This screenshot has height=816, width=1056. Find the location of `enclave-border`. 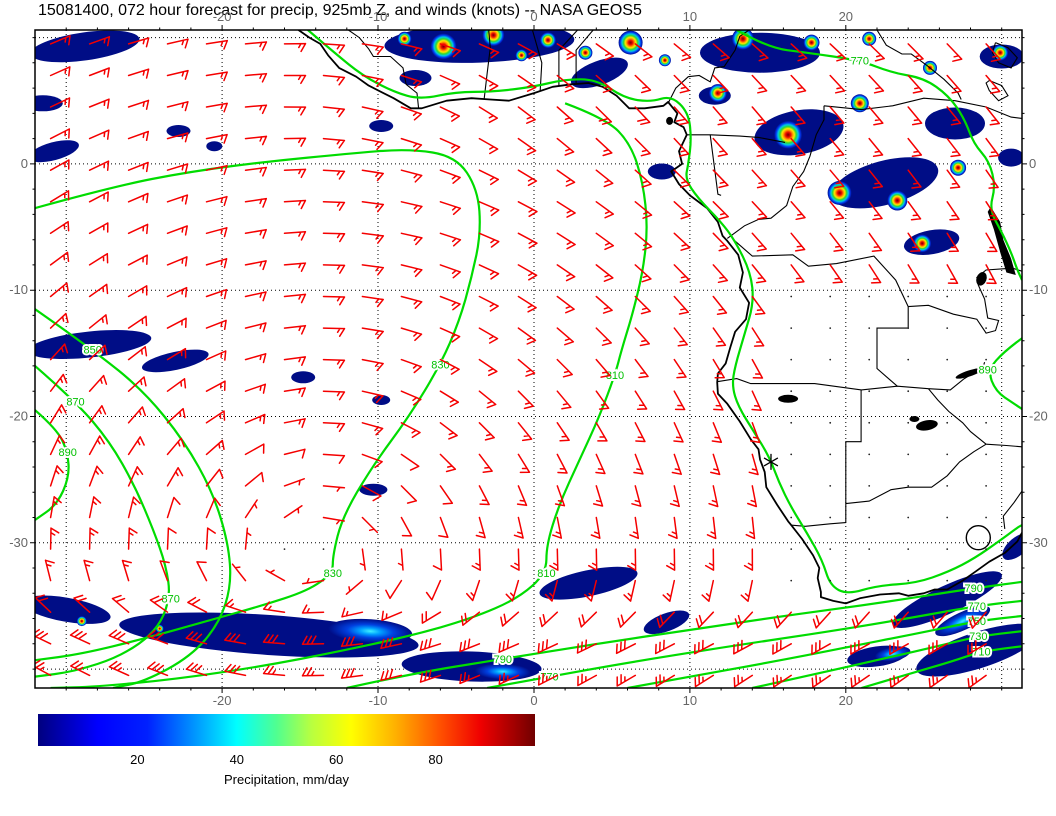

enclave-border is located at coordinates (978, 538).